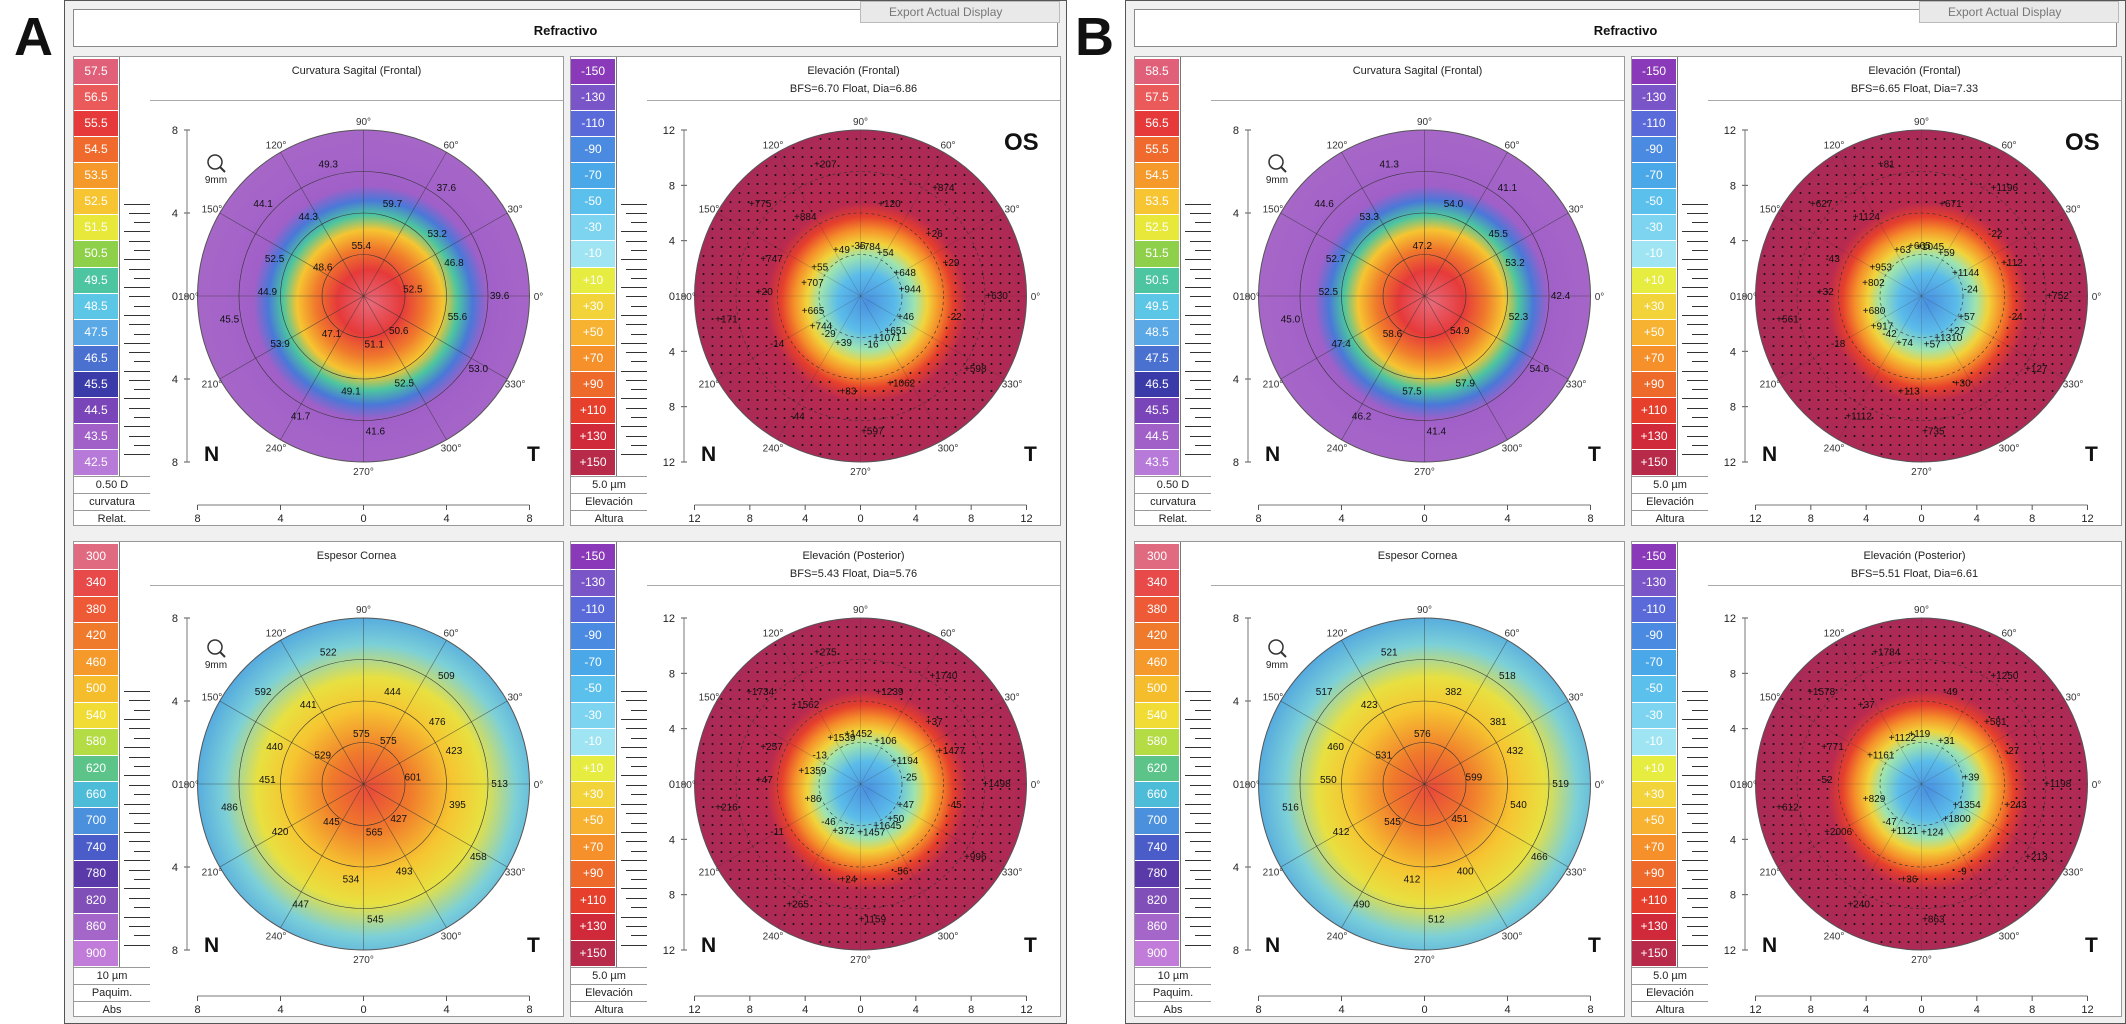  What do you see at coordinates (1236, 463) in the screenshot?
I see `y-axis-tick-label: 8` at bounding box center [1236, 463].